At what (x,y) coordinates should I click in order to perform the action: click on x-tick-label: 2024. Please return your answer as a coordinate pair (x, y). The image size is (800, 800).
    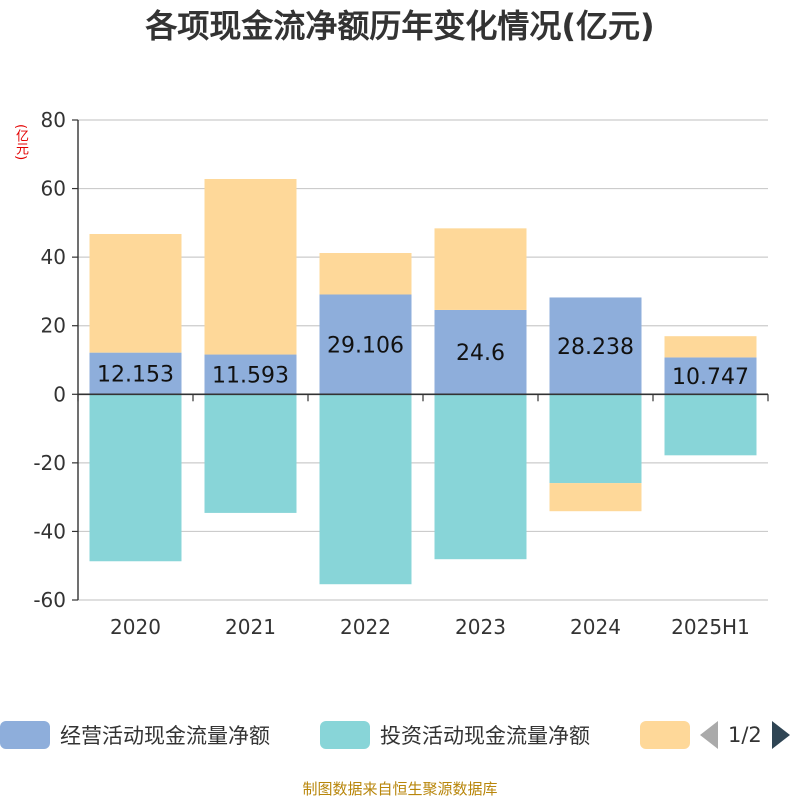
    Looking at the image, I should click on (595, 627).